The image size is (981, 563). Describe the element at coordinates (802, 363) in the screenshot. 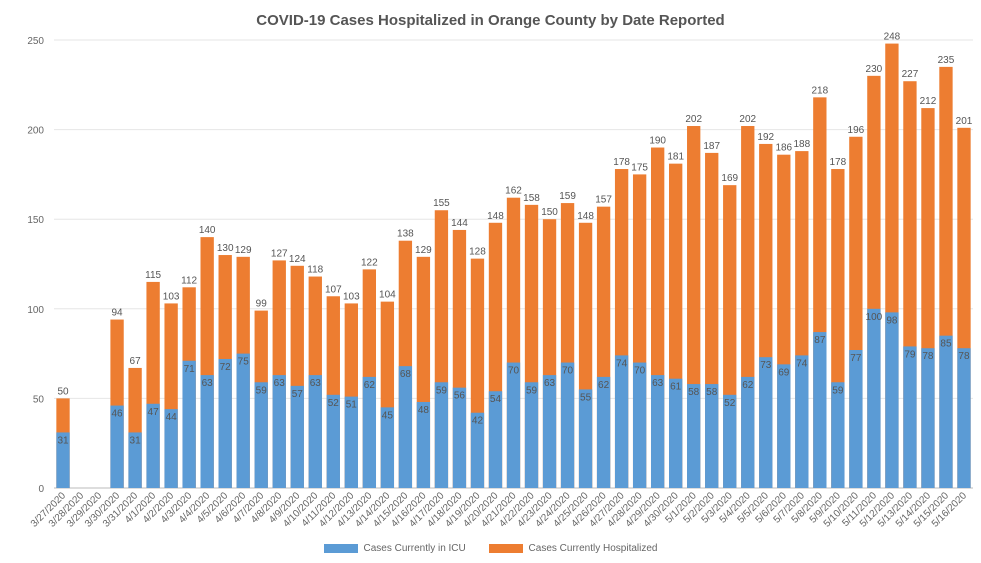

I see `data-label-icu: 74` at that location.